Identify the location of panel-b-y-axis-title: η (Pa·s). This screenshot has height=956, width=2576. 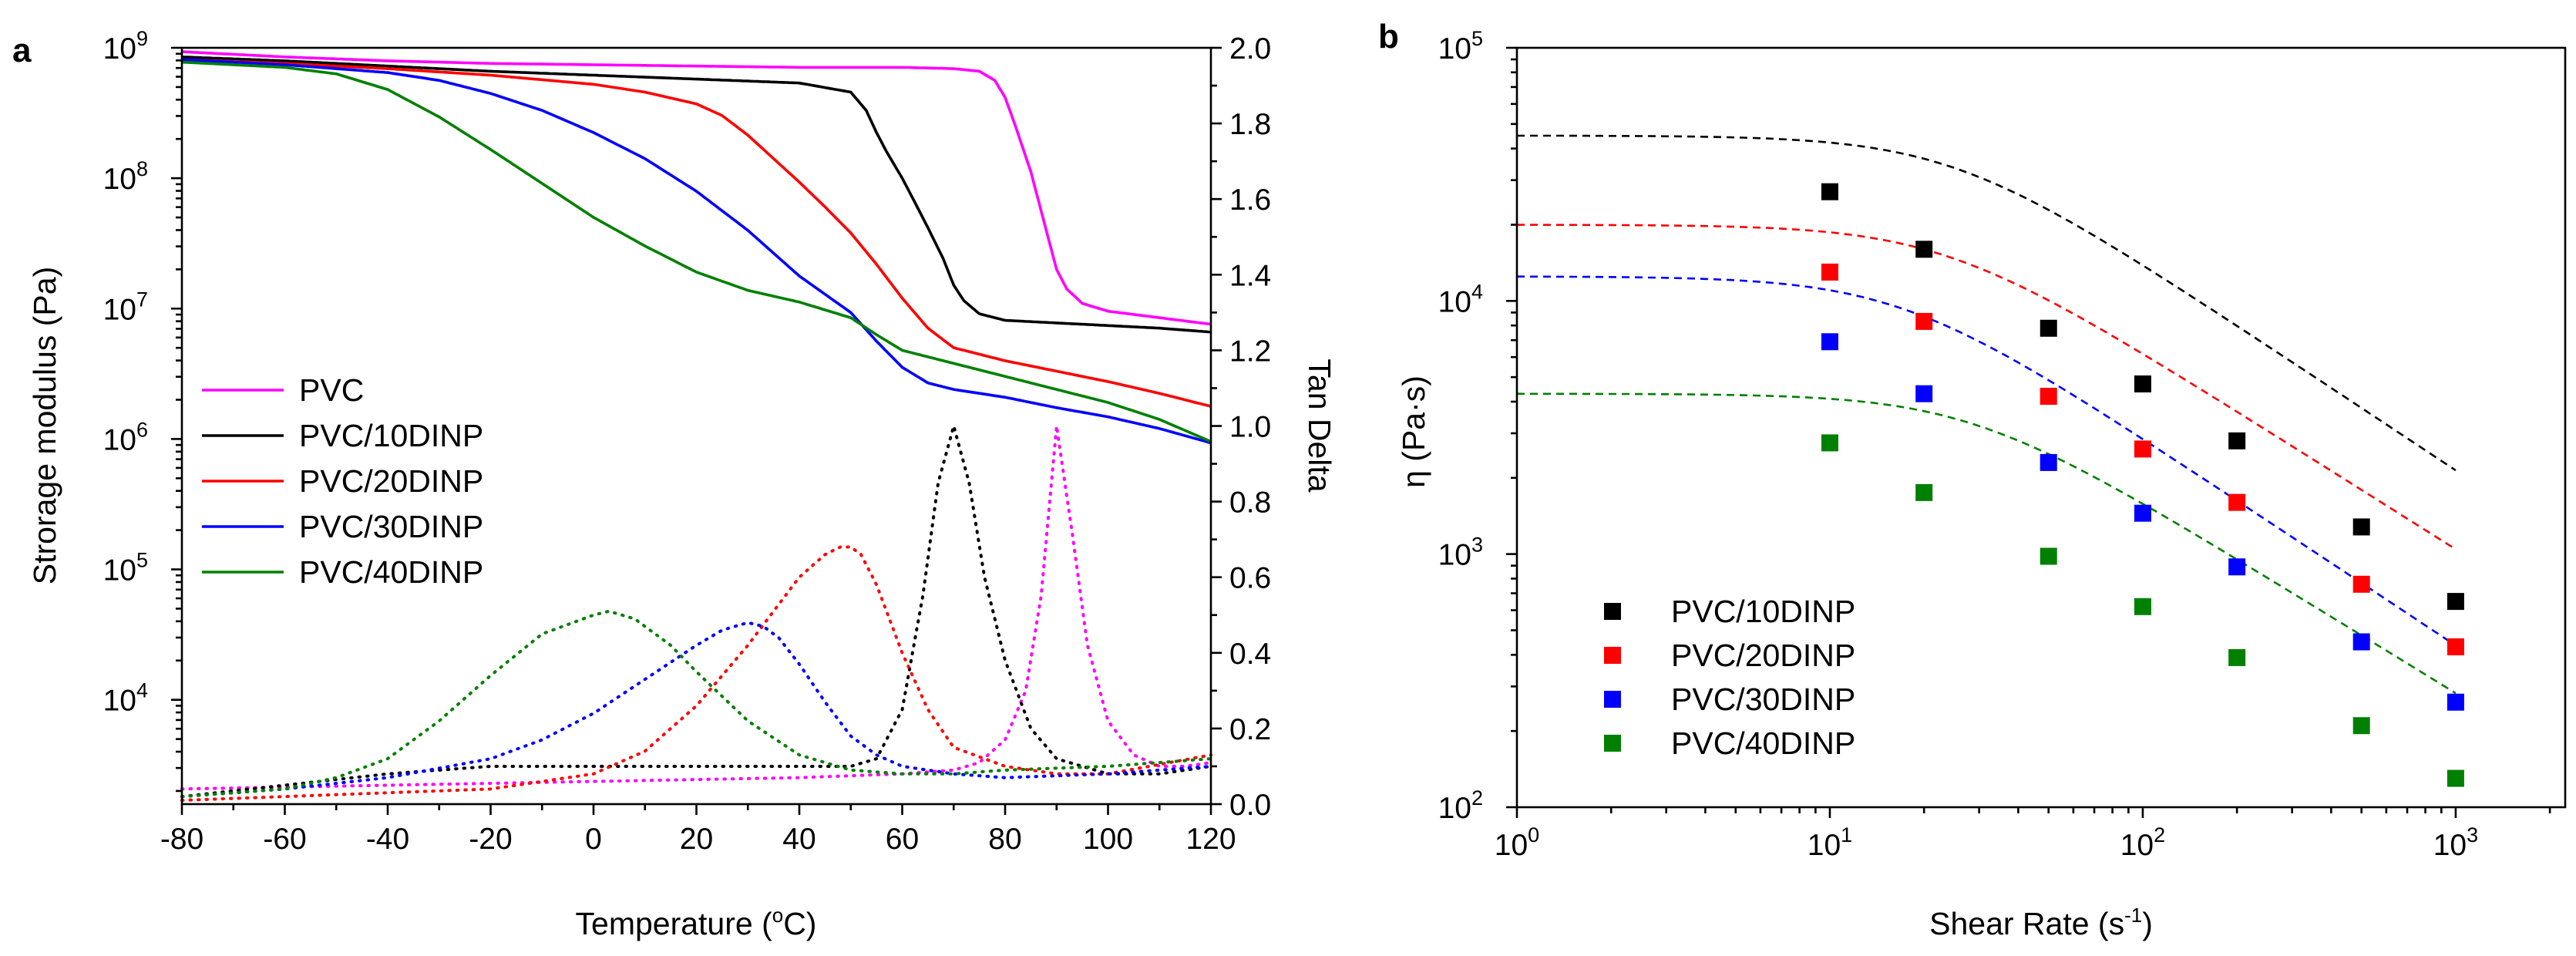
(1413, 431).